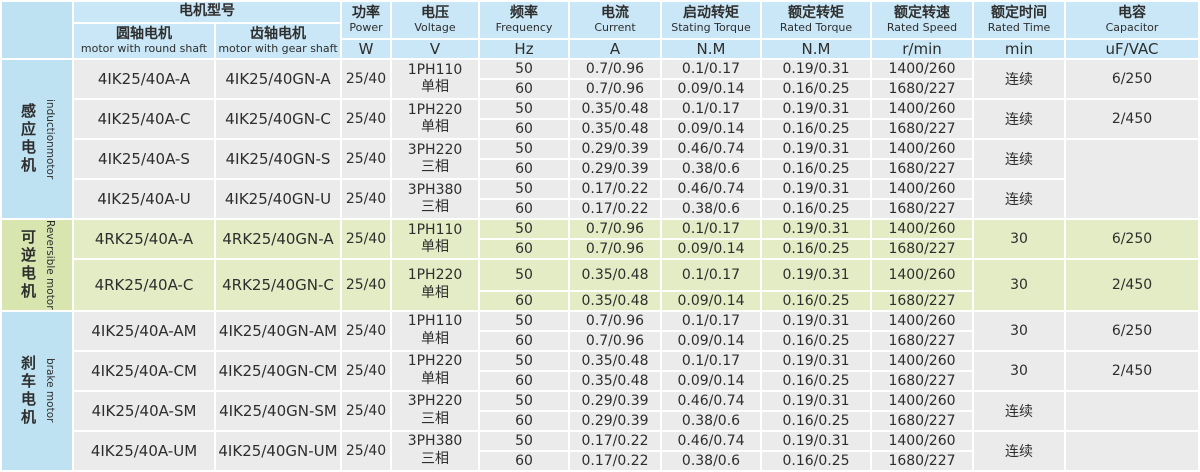 This screenshot has height=472, width=1200. I want to click on header-model-gear: 齿轴电机 motor with gear shaft, so click(278, 41).